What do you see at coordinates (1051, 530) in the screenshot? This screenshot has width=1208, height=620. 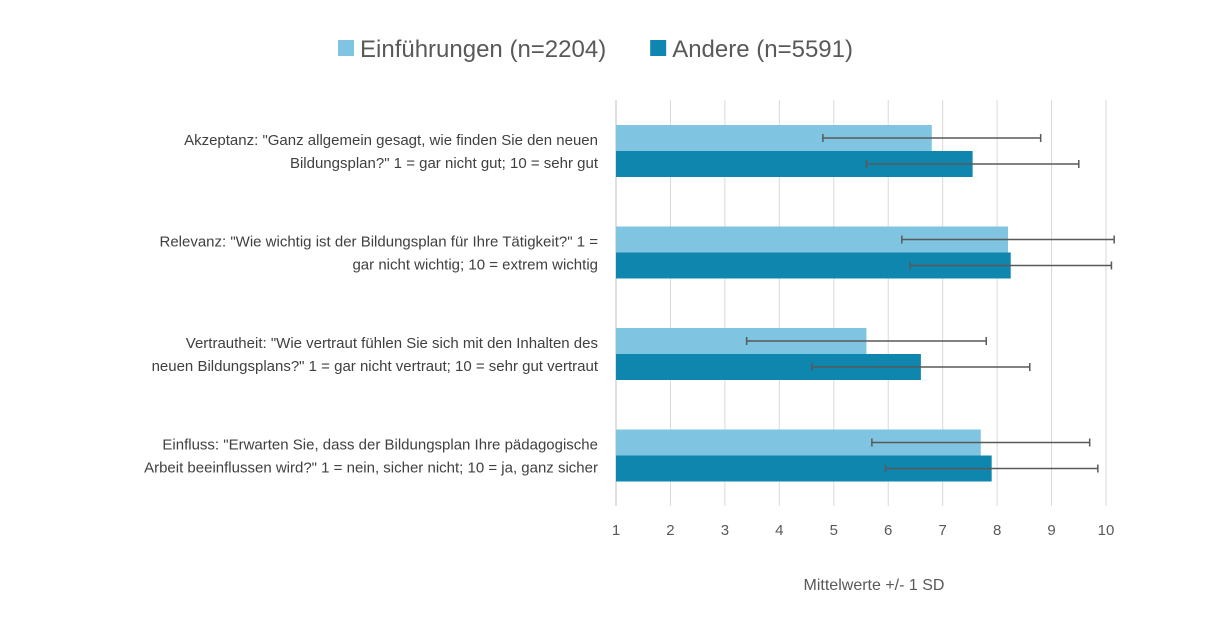 I see `x-tick-label: 9` at bounding box center [1051, 530].